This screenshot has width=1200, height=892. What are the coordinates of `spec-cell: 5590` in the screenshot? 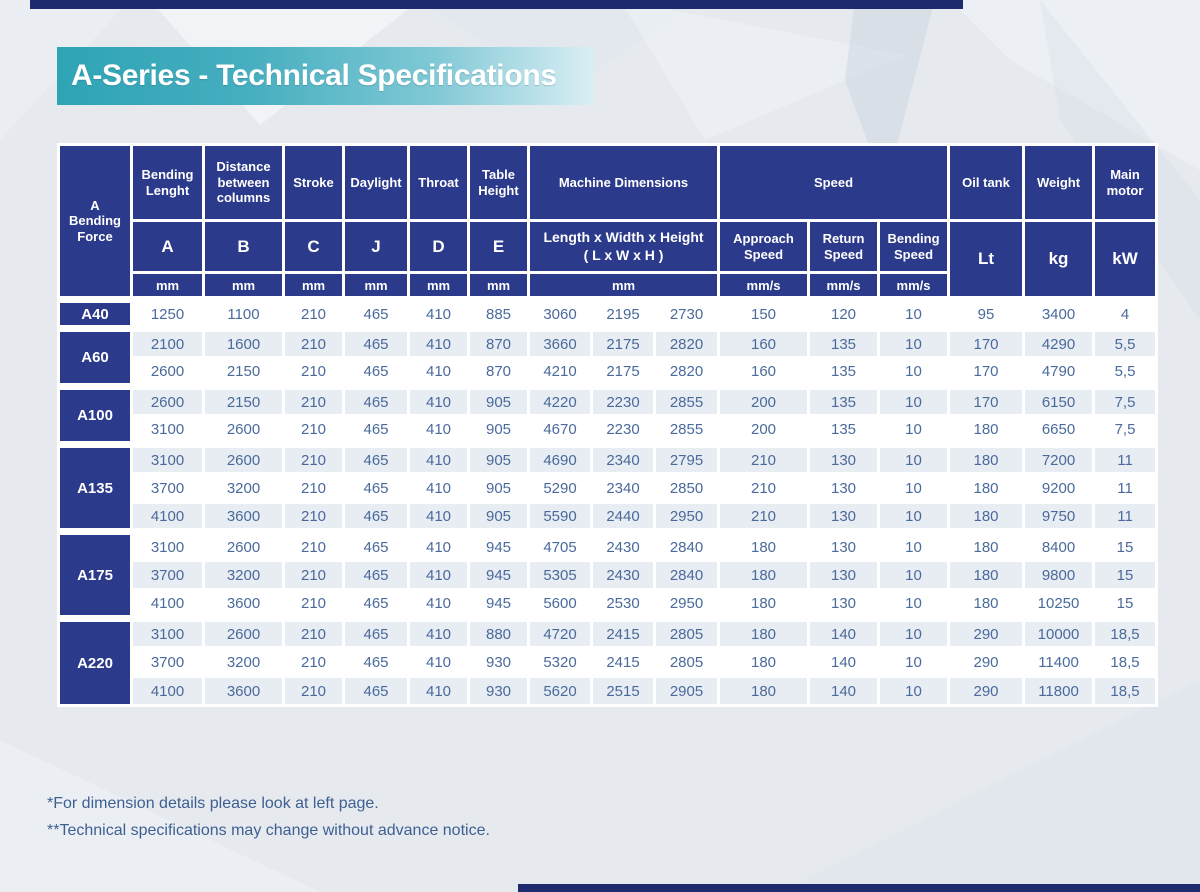 It's located at (560, 517).